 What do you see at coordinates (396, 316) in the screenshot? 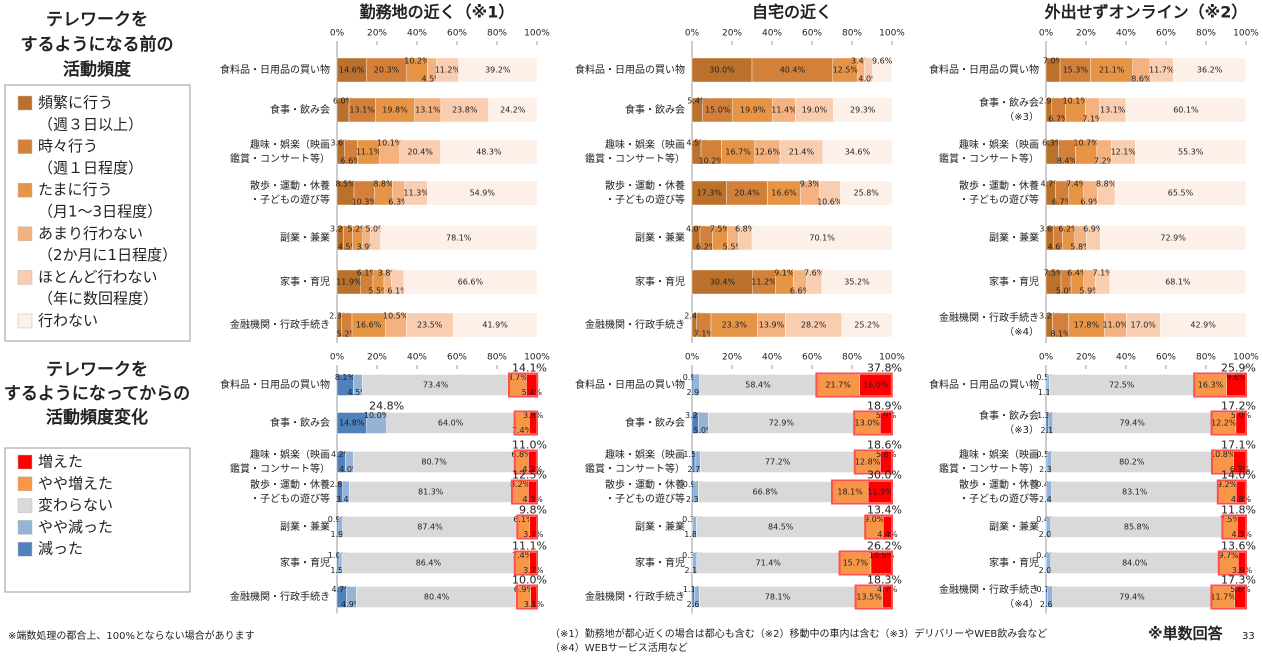
I see `value-label: 10.5%` at bounding box center [396, 316].